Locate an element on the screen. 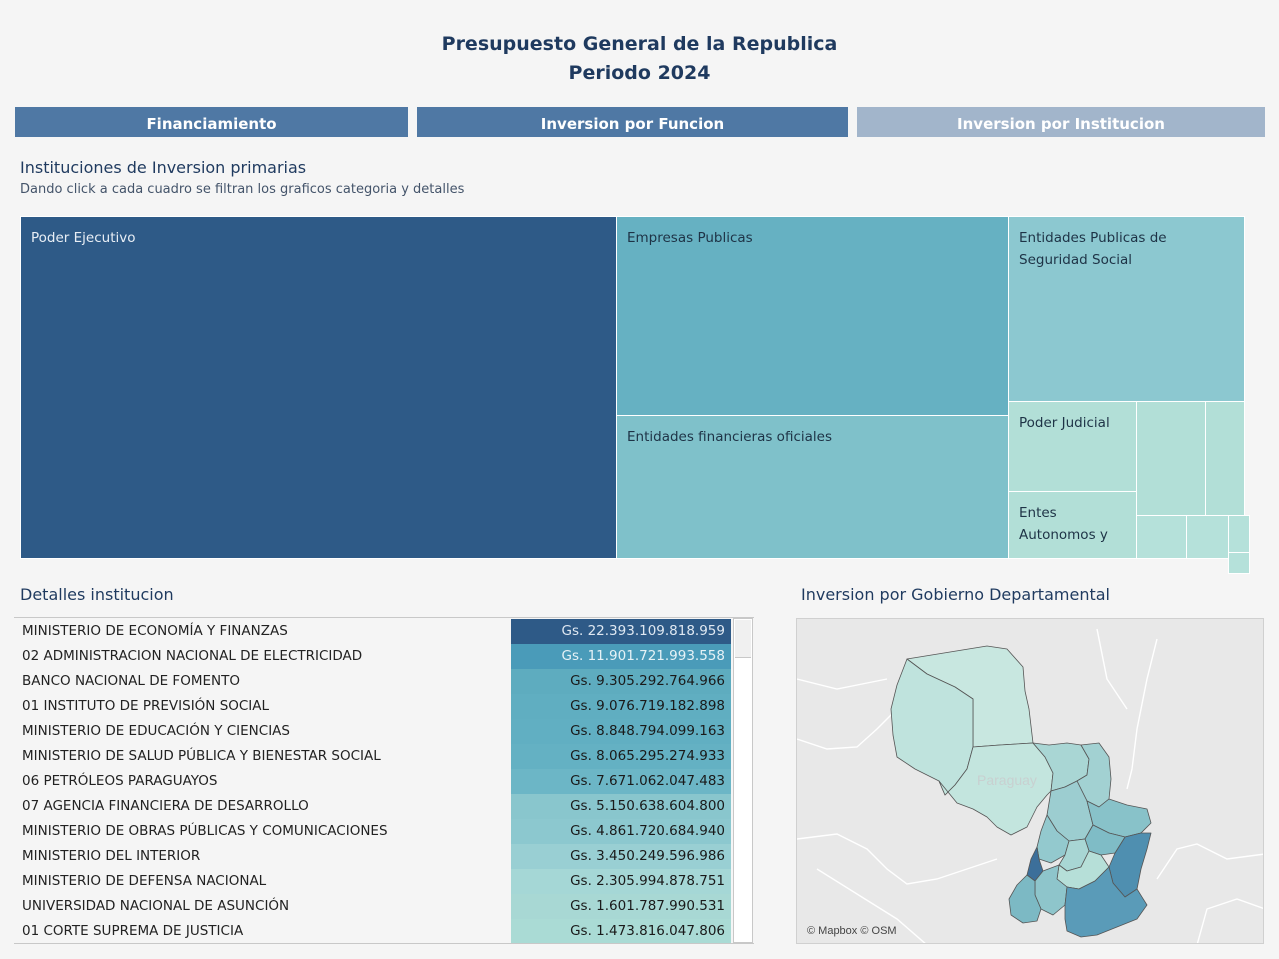 The width and height of the screenshot is (1279, 959). institution-value: Gs. 5.150.638.604.800 is located at coordinates (621, 806).